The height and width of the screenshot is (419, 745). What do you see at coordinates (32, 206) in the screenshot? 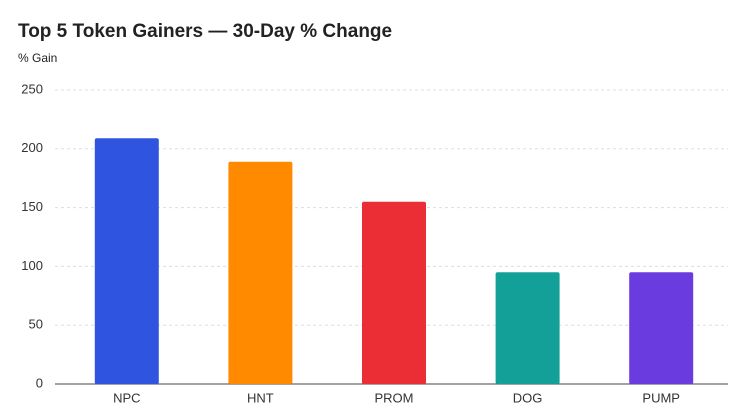
I see `y-tick-label: 150` at bounding box center [32, 206].